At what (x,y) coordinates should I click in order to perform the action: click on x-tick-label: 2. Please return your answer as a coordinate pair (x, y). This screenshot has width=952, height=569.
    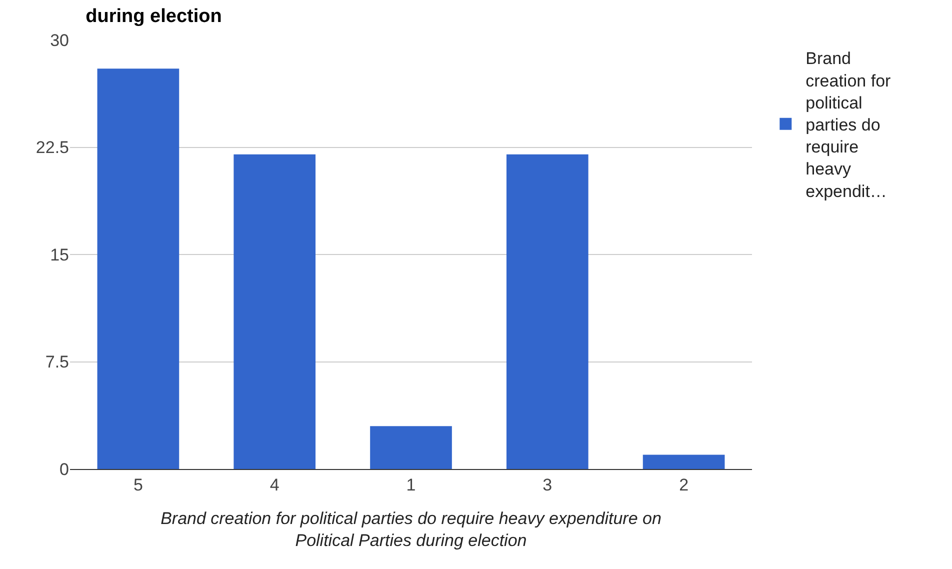
    Looking at the image, I should click on (684, 484).